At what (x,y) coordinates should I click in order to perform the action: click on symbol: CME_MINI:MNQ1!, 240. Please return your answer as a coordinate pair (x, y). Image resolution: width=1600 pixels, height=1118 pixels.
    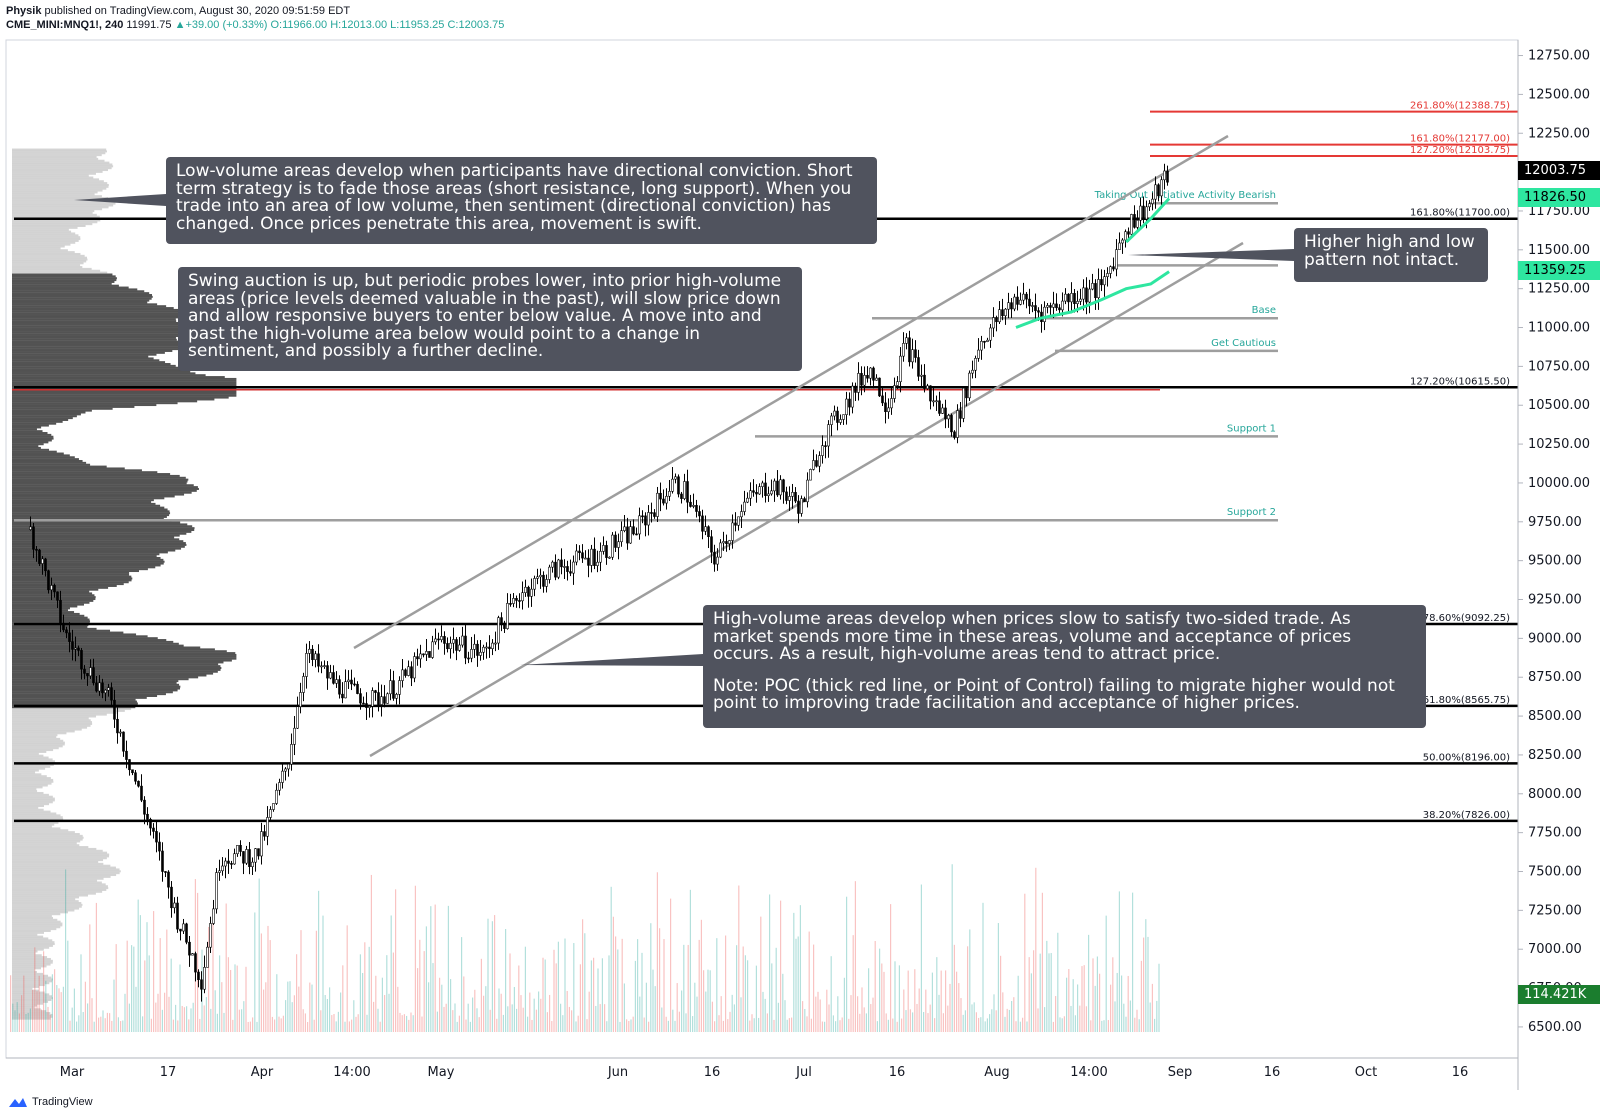
    Looking at the image, I should click on (65, 25).